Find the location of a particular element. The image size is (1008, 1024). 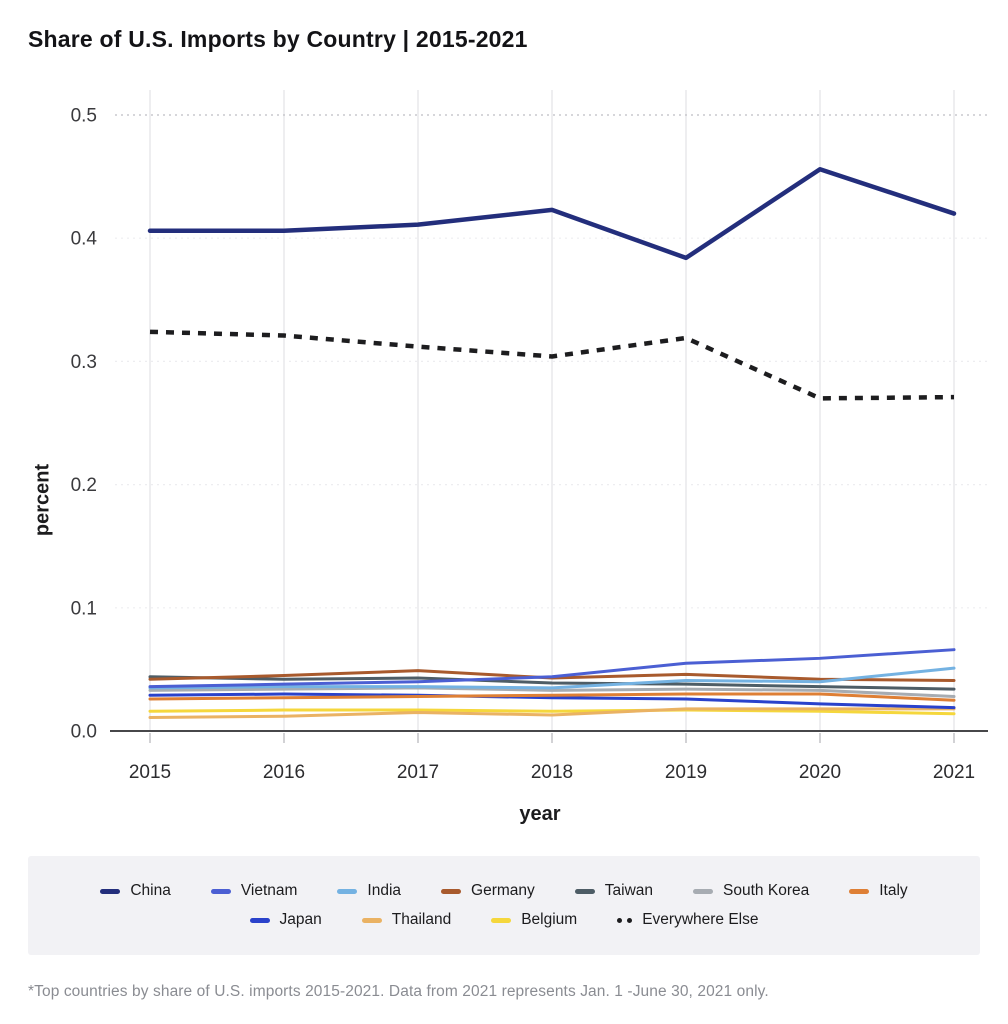

legend-label: Japan is located at coordinates (300, 919).